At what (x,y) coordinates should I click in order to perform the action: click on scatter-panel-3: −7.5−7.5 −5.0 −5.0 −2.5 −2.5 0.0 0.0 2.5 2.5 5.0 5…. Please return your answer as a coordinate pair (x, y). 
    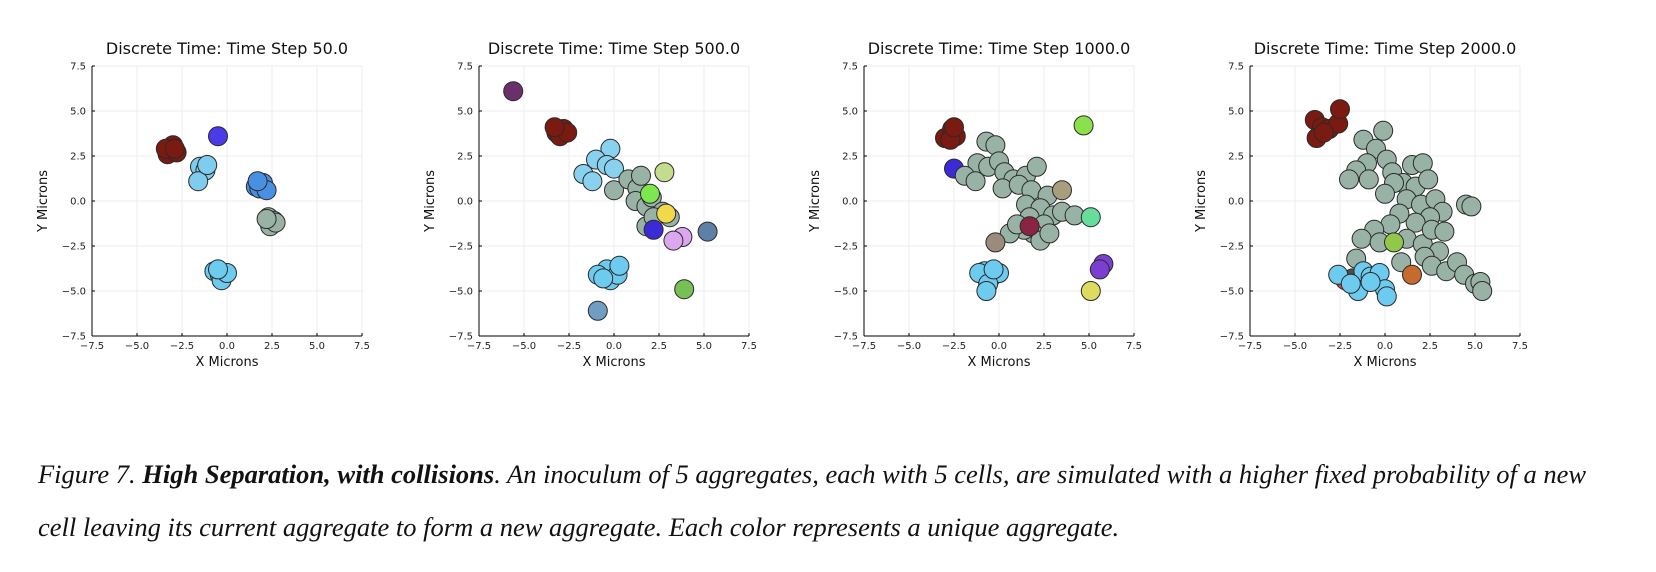
    Looking at the image, I should click on (975, 204).